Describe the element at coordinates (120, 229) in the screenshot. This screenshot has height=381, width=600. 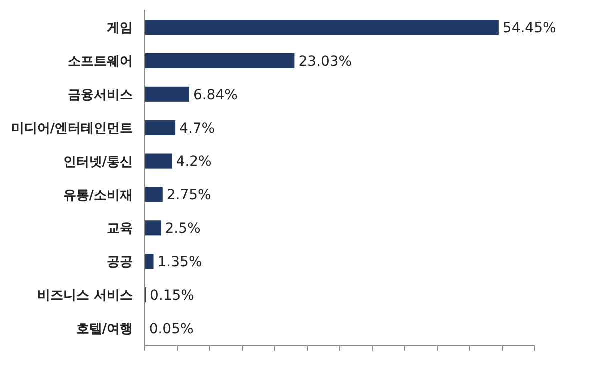
I see `y-tick-label: 교육` at that location.